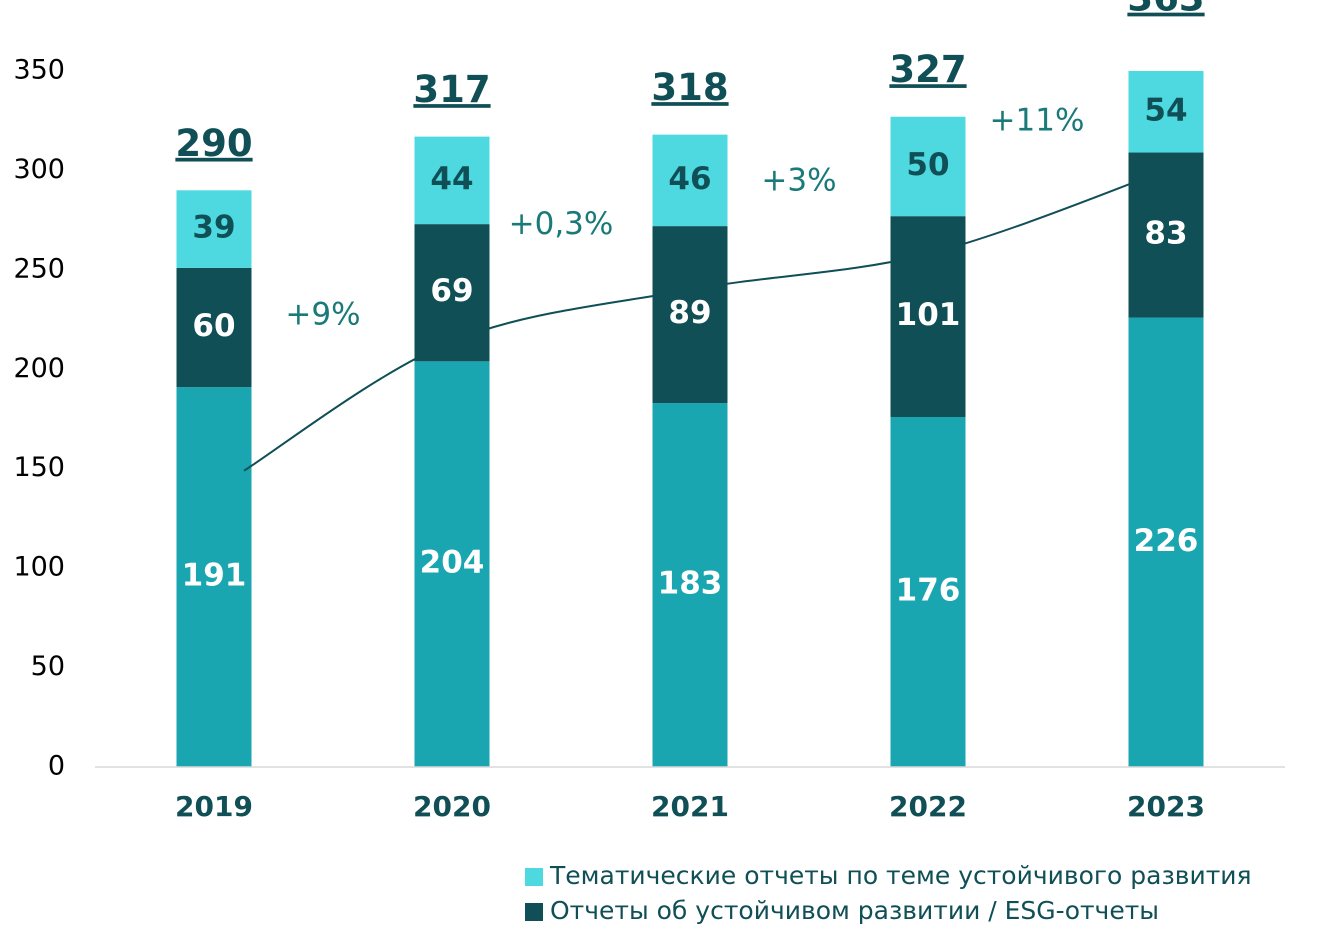 The height and width of the screenshot is (926, 1329). I want to click on x-tick-label: 2021, so click(690, 806).